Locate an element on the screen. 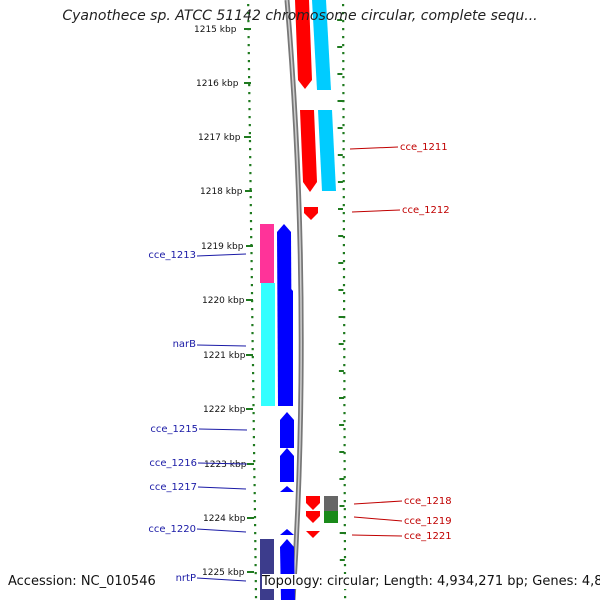 The image size is (600, 600). kbp-label: 1216 kbp is located at coordinates (217, 84).